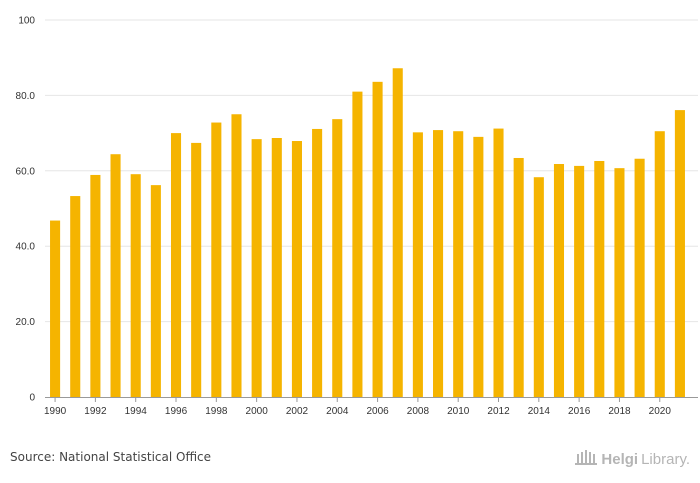  Describe the element at coordinates (95, 411) in the screenshot. I see `x-tick-label: 1992` at that location.